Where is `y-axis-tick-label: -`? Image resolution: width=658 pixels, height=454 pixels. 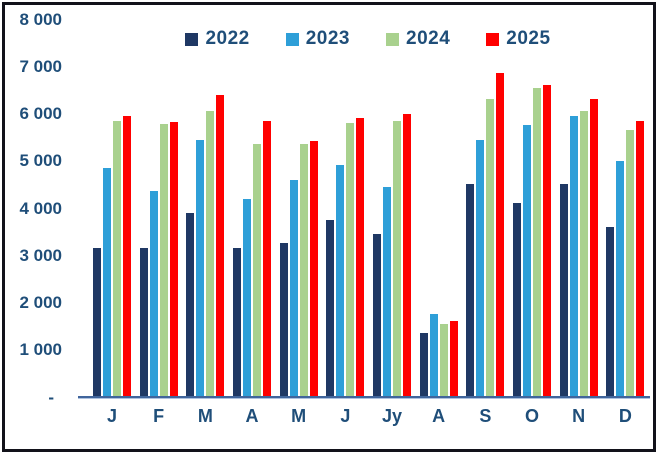
y-axis-tick-label: - is located at coordinates (51, 397).